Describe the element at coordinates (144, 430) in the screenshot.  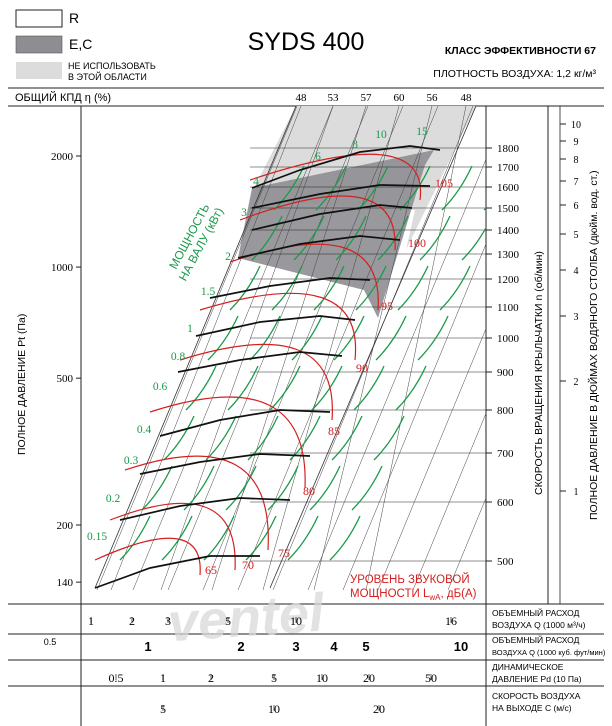
I see `power-label: 0.4` at that location.